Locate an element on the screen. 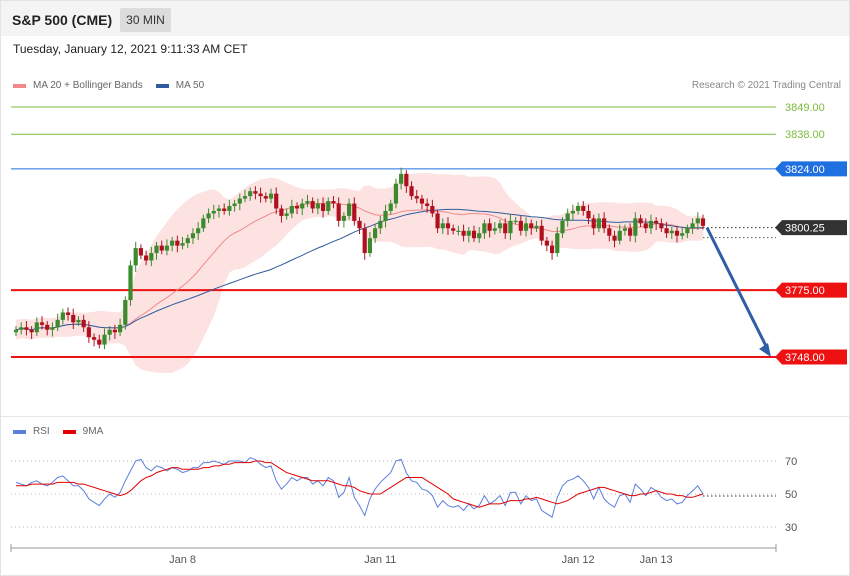 This screenshot has height=576, width=850. legend-swatch-rsi is located at coordinates (19, 431).